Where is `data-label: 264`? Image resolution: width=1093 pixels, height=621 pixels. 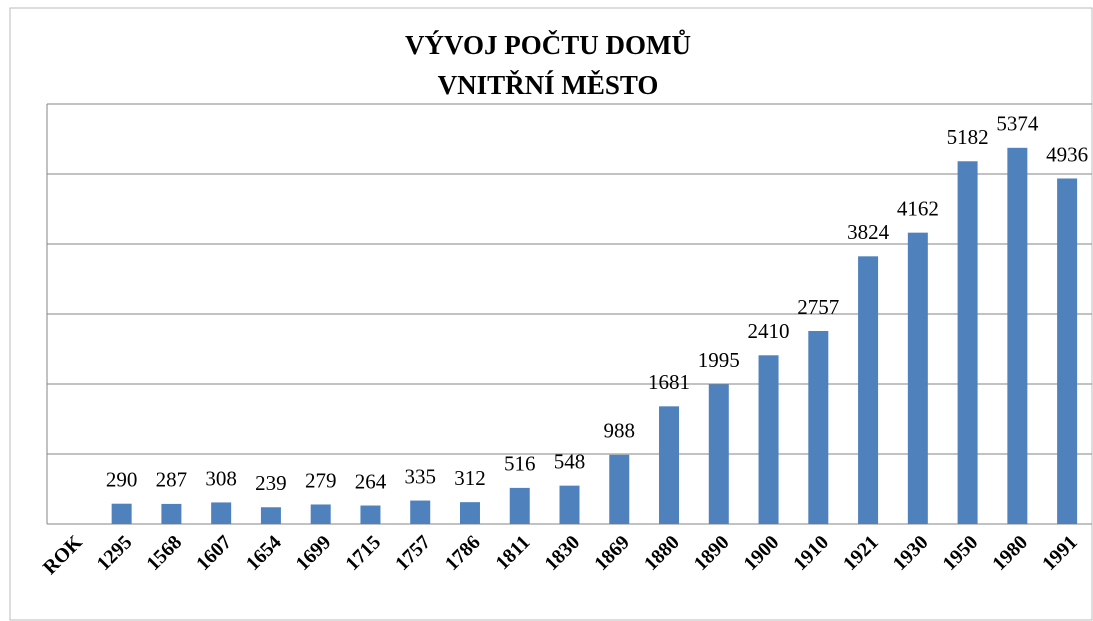
data-label: 264 is located at coordinates (371, 481).